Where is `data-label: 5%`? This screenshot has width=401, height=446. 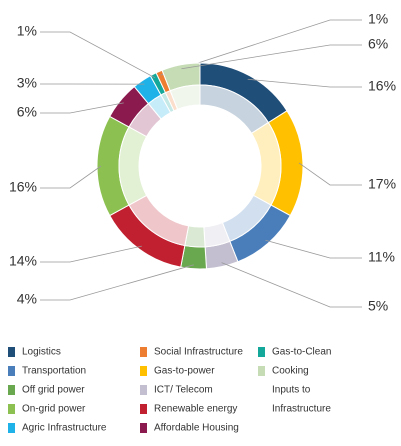 data-label: 5% is located at coordinates (378, 306).